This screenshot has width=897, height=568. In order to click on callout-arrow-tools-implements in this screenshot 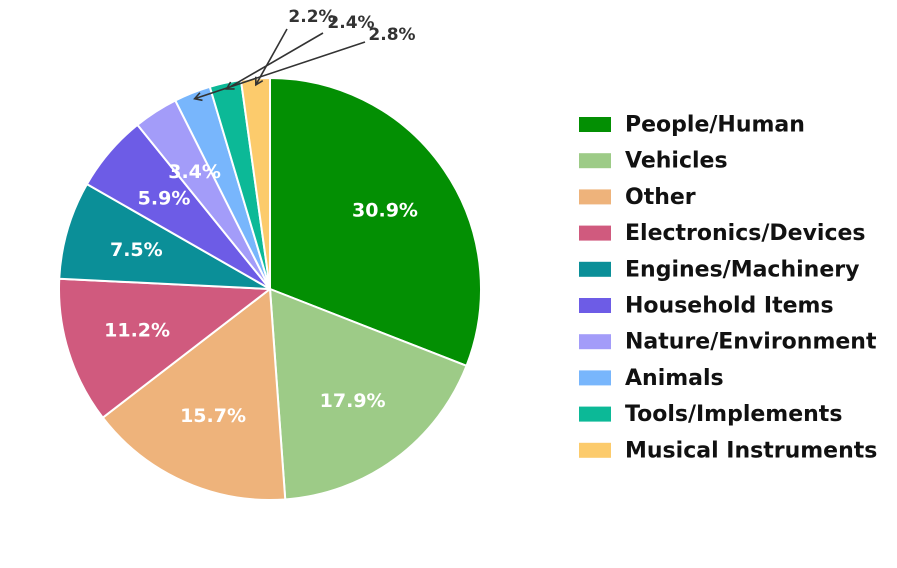, I will do `click(274, 61)`.